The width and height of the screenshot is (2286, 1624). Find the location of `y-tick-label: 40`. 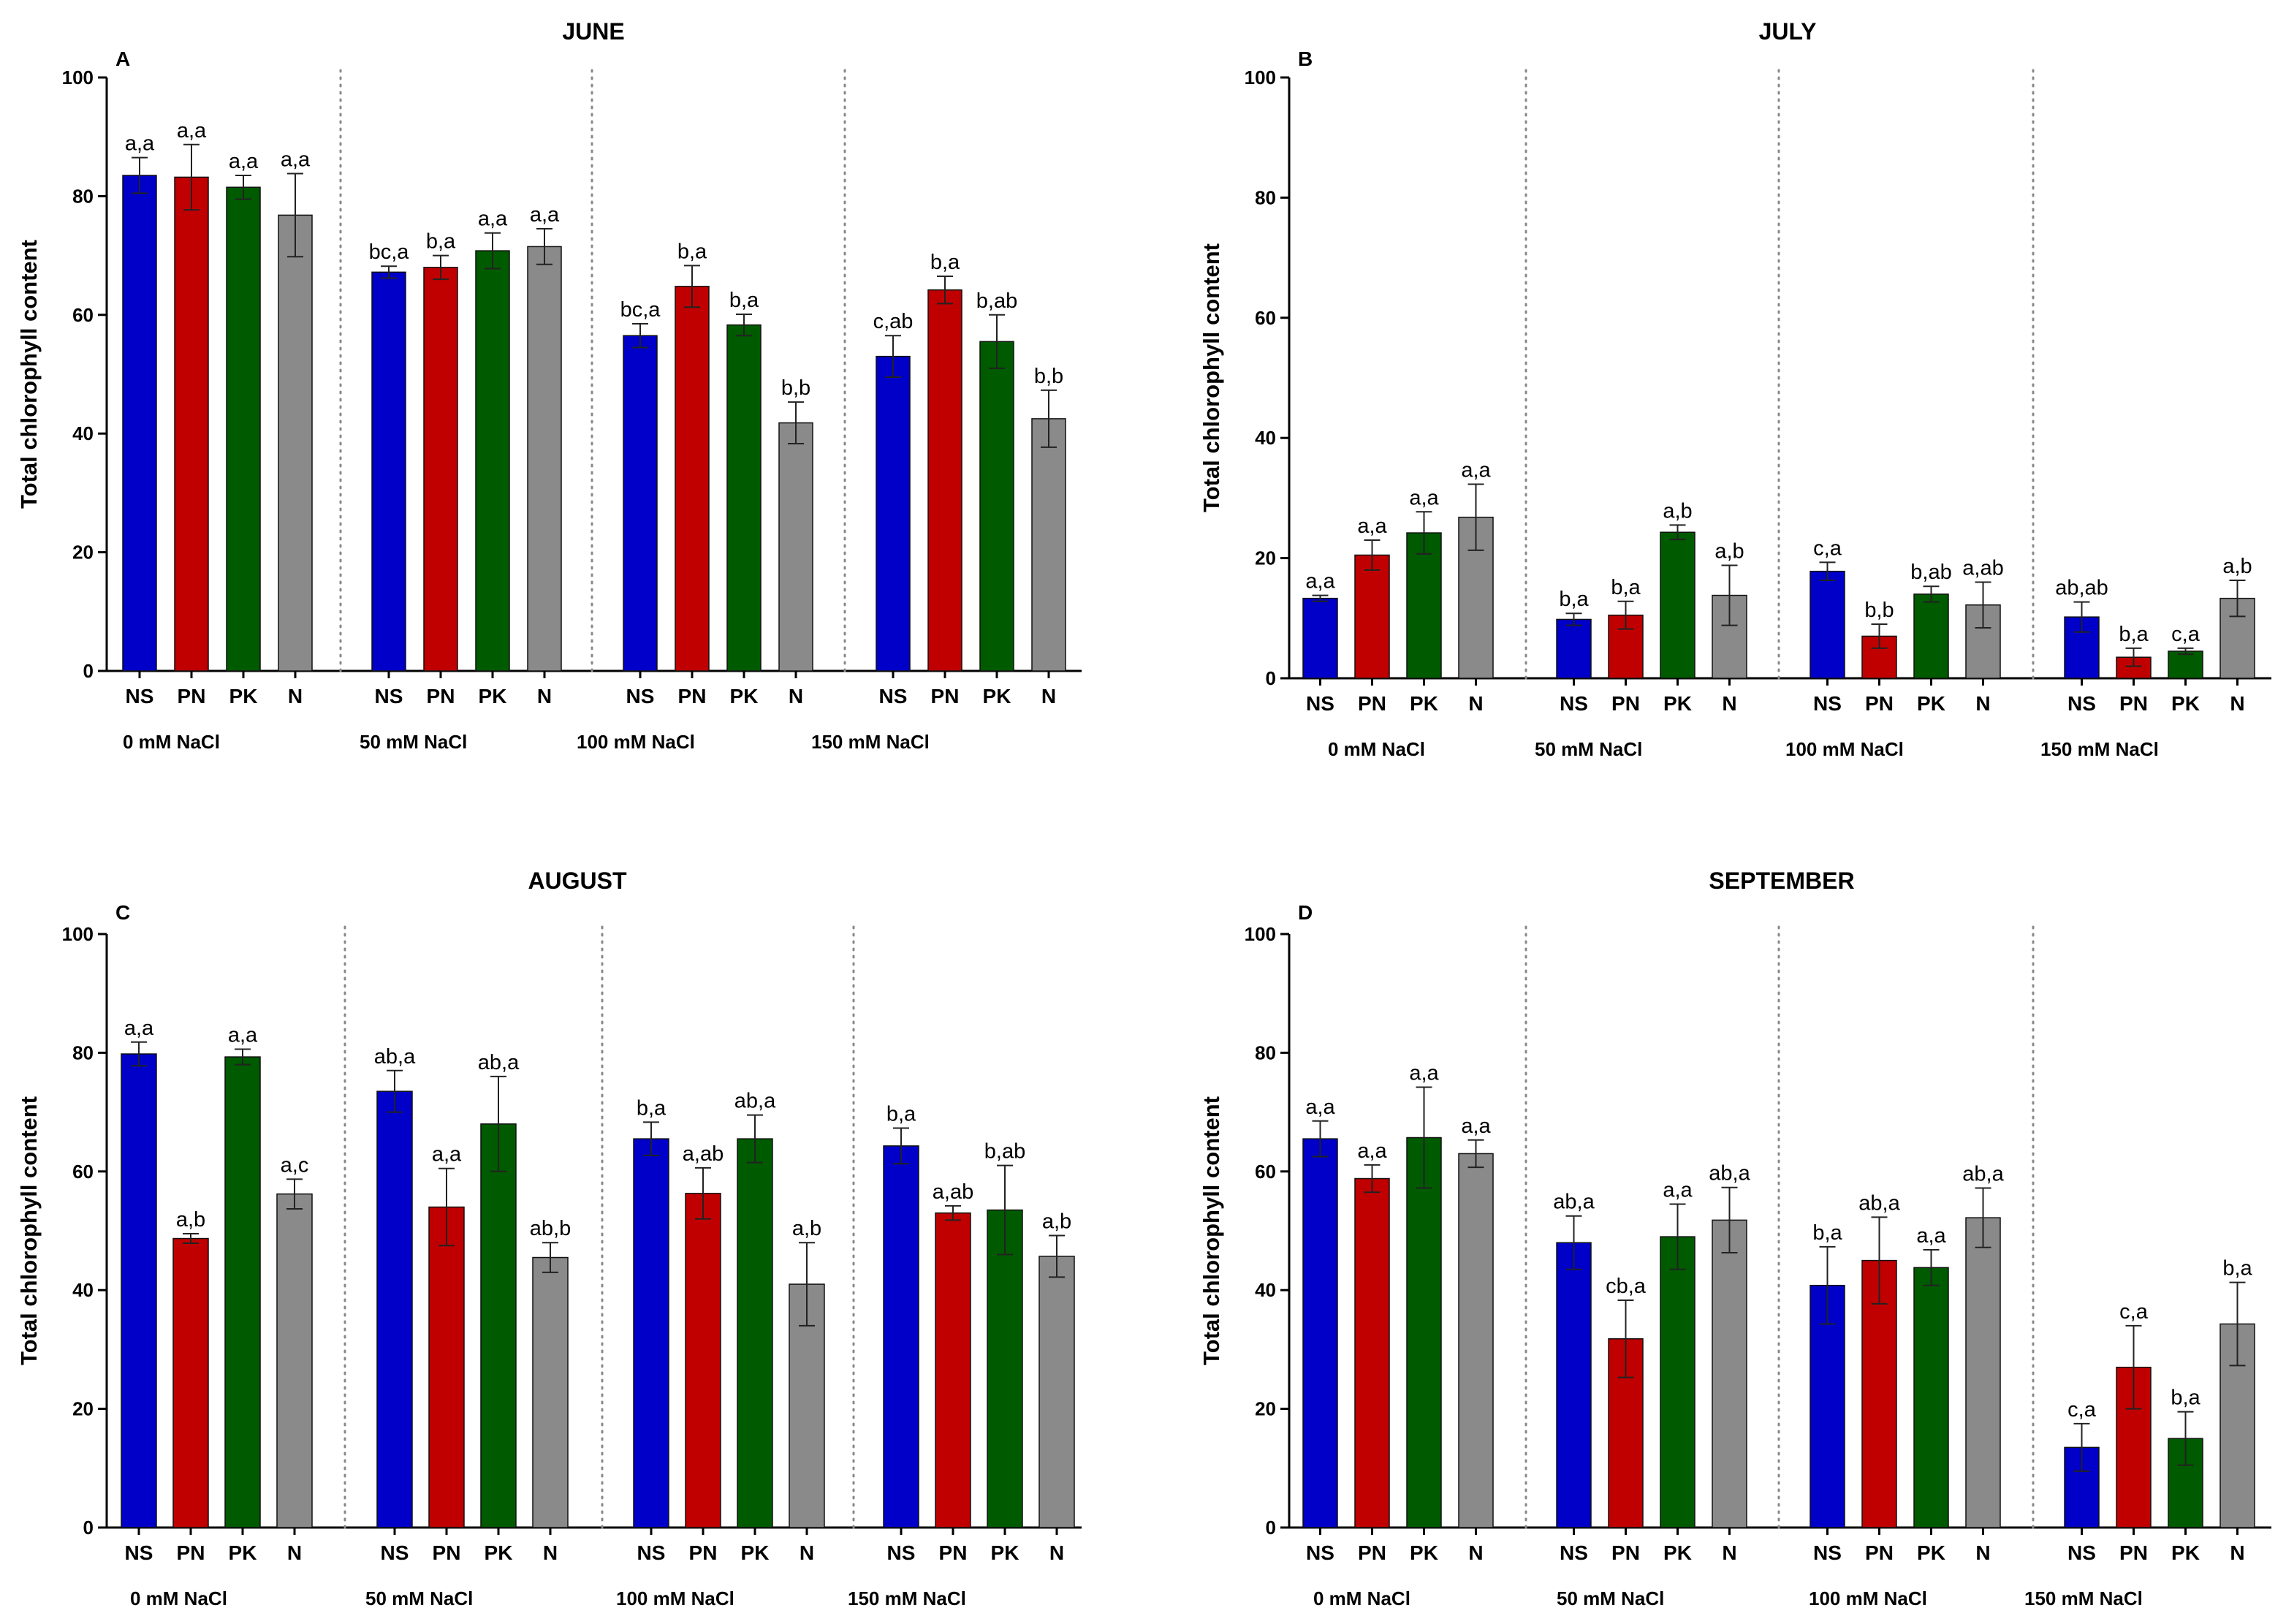

y-tick-label: 40 is located at coordinates (1265, 1290).